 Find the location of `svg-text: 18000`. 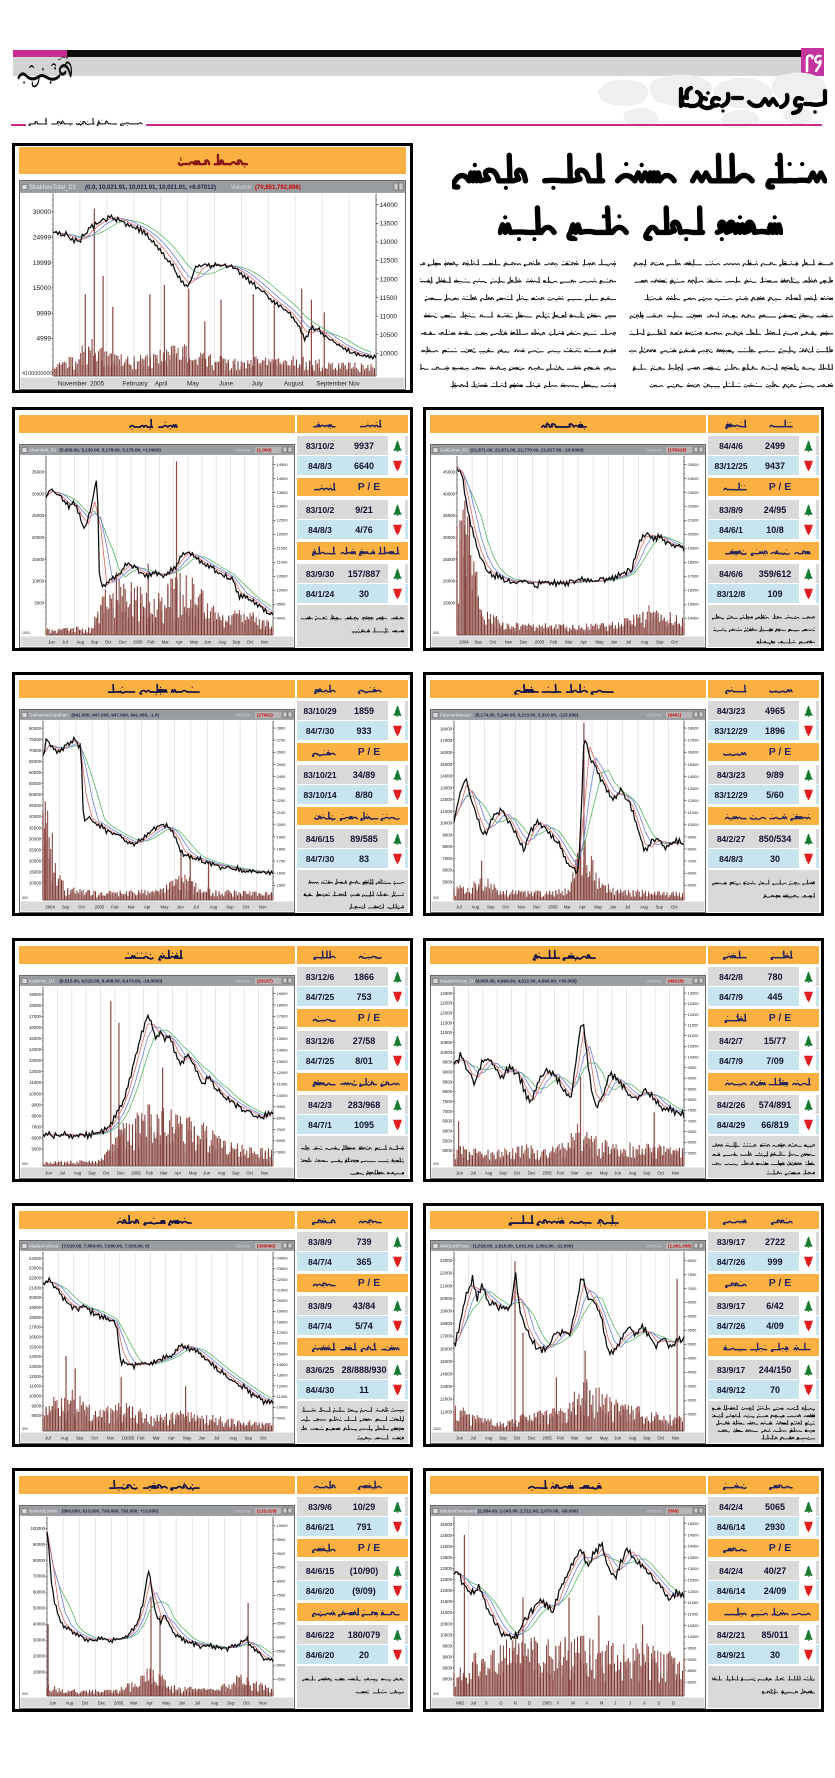

svg-text: 18000 is located at coordinates (694, 728).